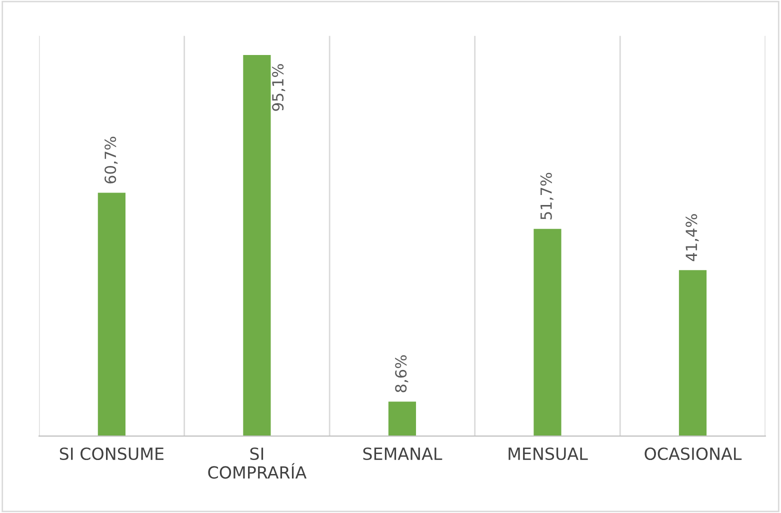  What do you see at coordinates (257, 463) in the screenshot?
I see `x-tick-label: SI COMPRARÍA` at bounding box center [257, 463].